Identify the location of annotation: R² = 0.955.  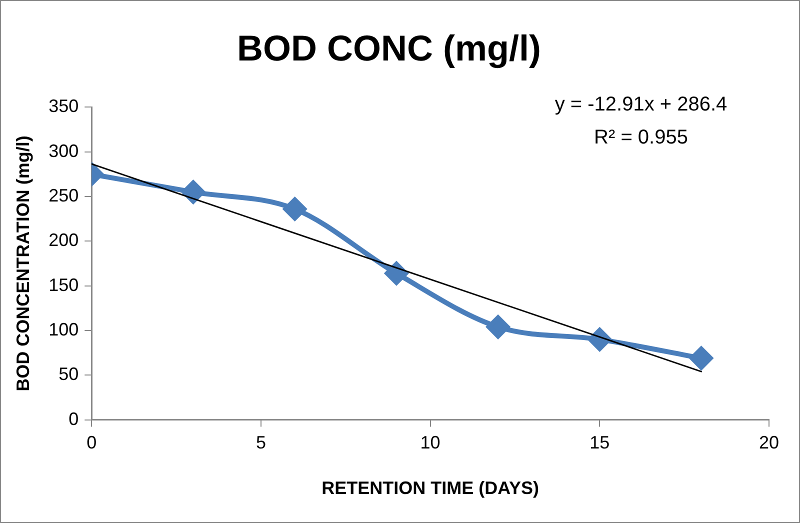
(641, 137).